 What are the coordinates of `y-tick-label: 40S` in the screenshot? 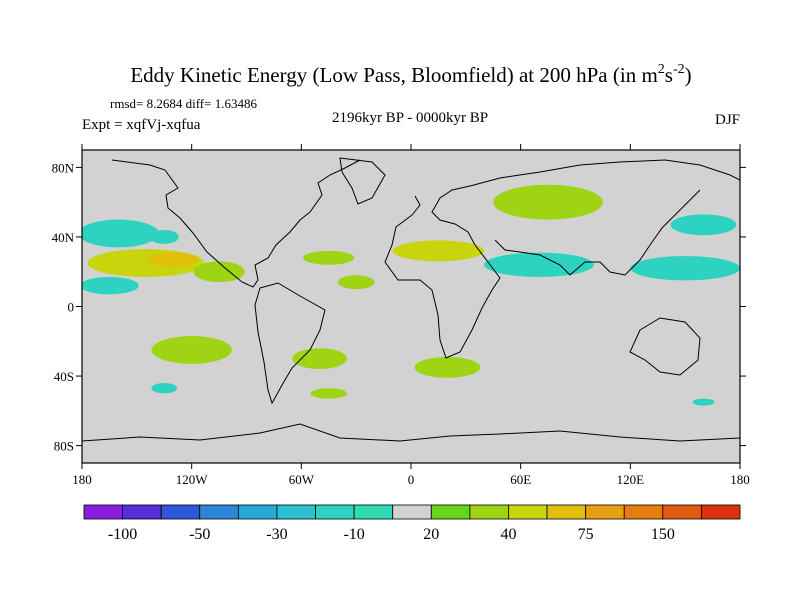 It's located at (64, 376).